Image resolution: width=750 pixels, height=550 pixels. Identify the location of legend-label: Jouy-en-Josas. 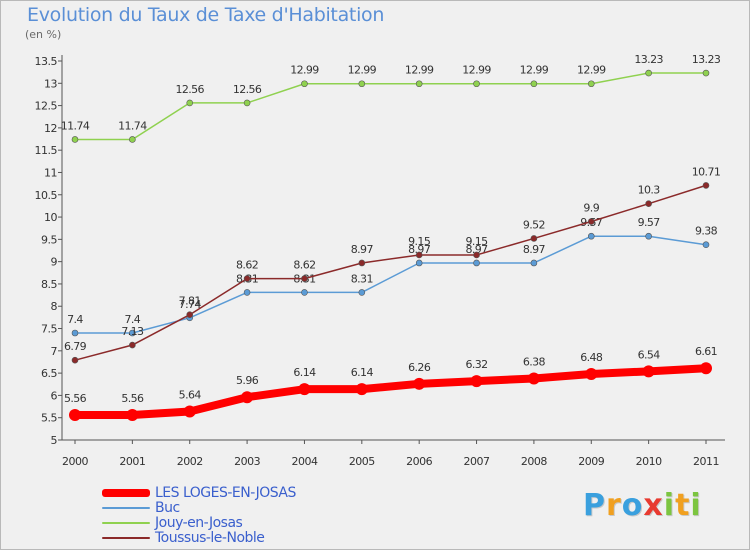
(199, 522).